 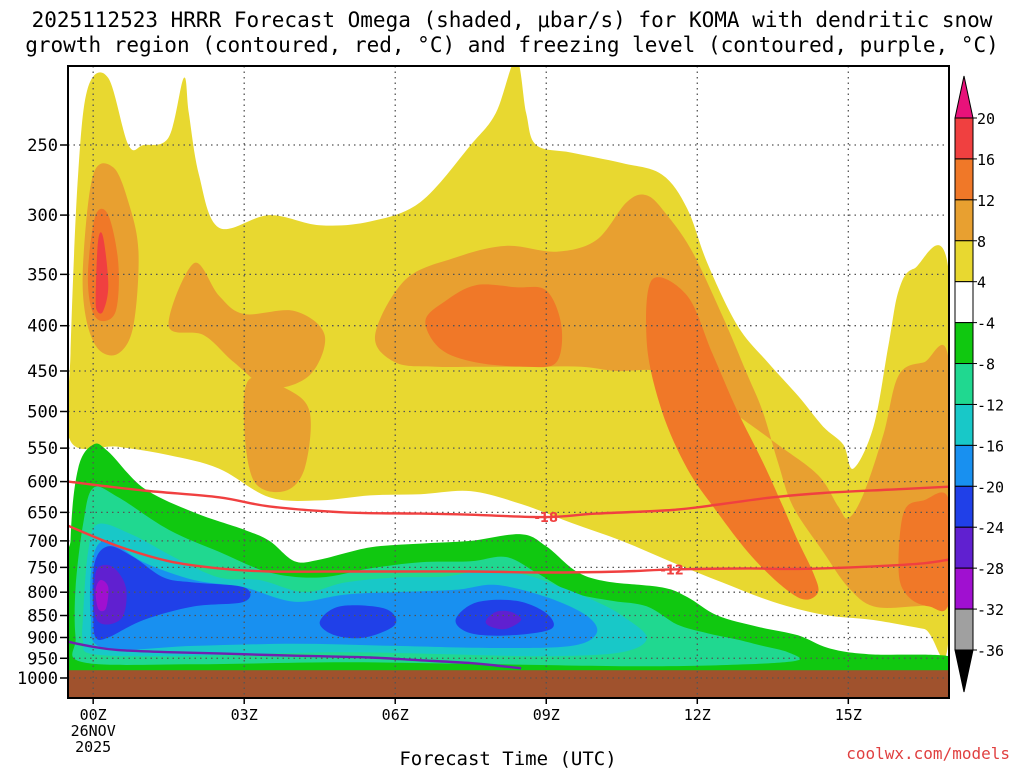 What do you see at coordinates (508, 684) in the screenshot?
I see `ground-fill` at bounding box center [508, 684].